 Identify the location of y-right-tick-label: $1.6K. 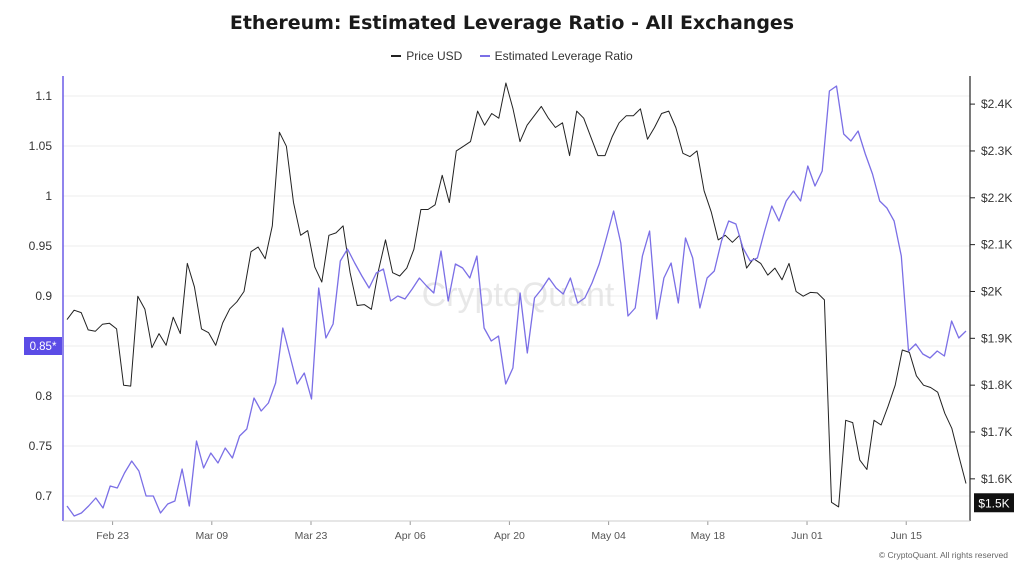
(996, 479).